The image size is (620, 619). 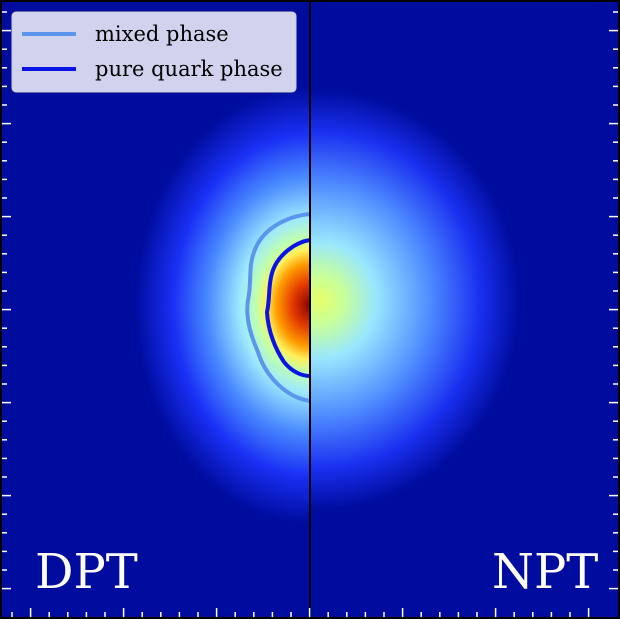 I want to click on legend: mixed phase pure quark phase, so click(x=154, y=52).